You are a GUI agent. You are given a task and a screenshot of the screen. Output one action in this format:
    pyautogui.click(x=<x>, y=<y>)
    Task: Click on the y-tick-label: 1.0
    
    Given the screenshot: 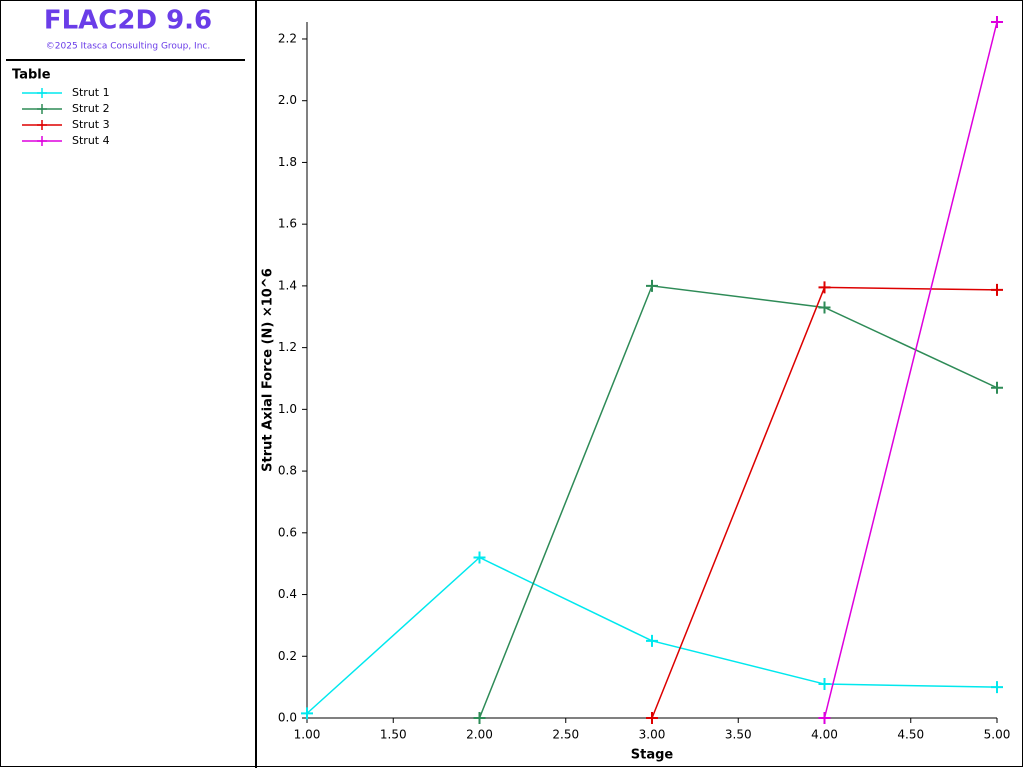 What is the action you would take?
    pyautogui.click(x=287, y=409)
    